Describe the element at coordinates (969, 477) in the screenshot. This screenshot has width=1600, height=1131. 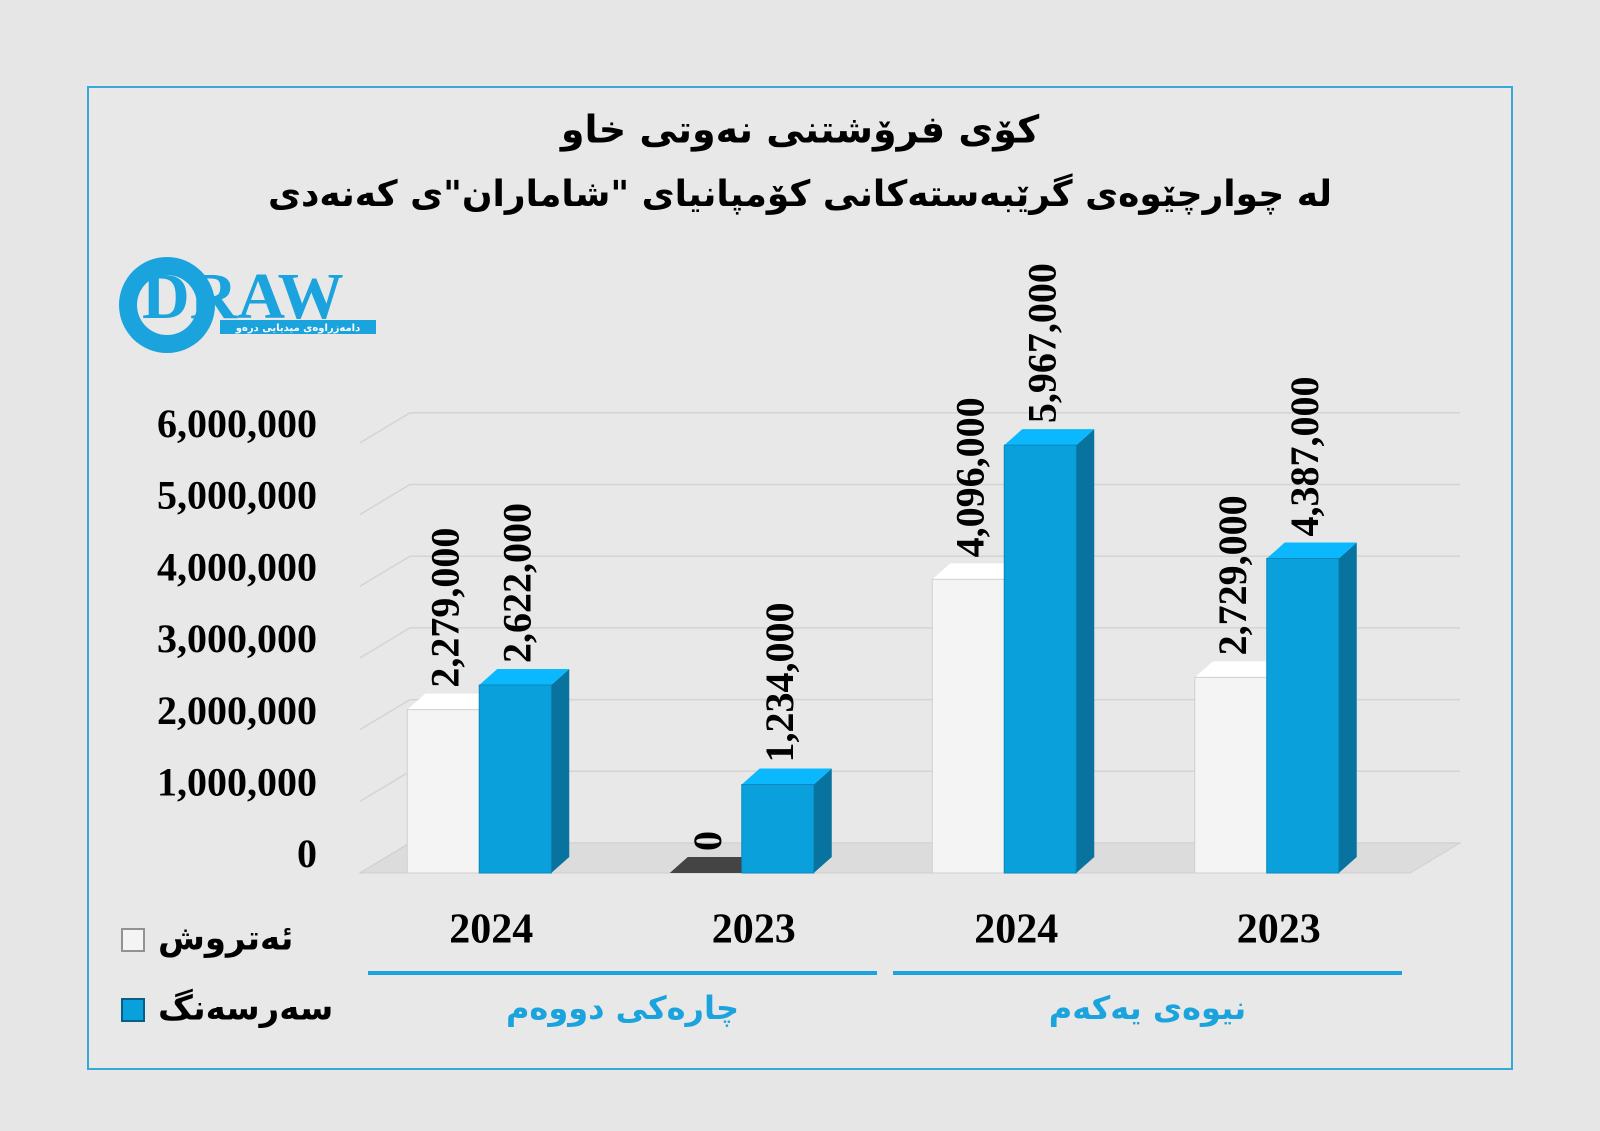
I see `value-label: 4,096,000` at that location.